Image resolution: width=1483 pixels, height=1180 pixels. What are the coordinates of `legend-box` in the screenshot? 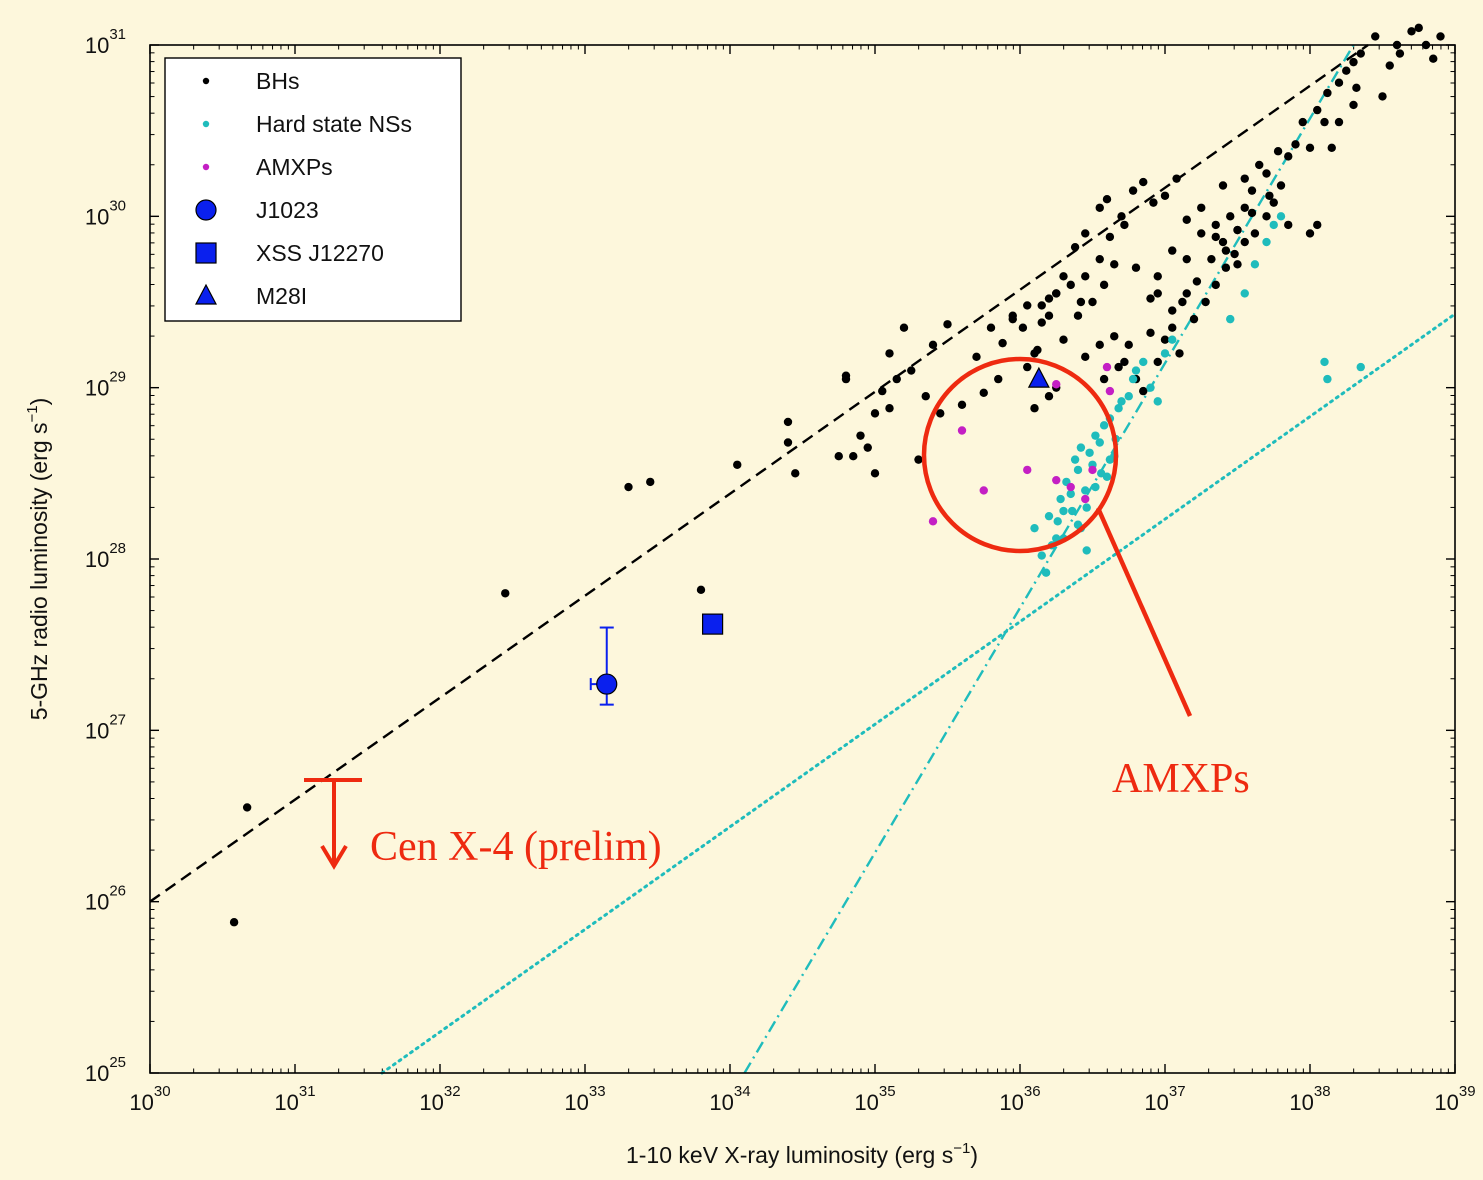 It's located at (313, 189).